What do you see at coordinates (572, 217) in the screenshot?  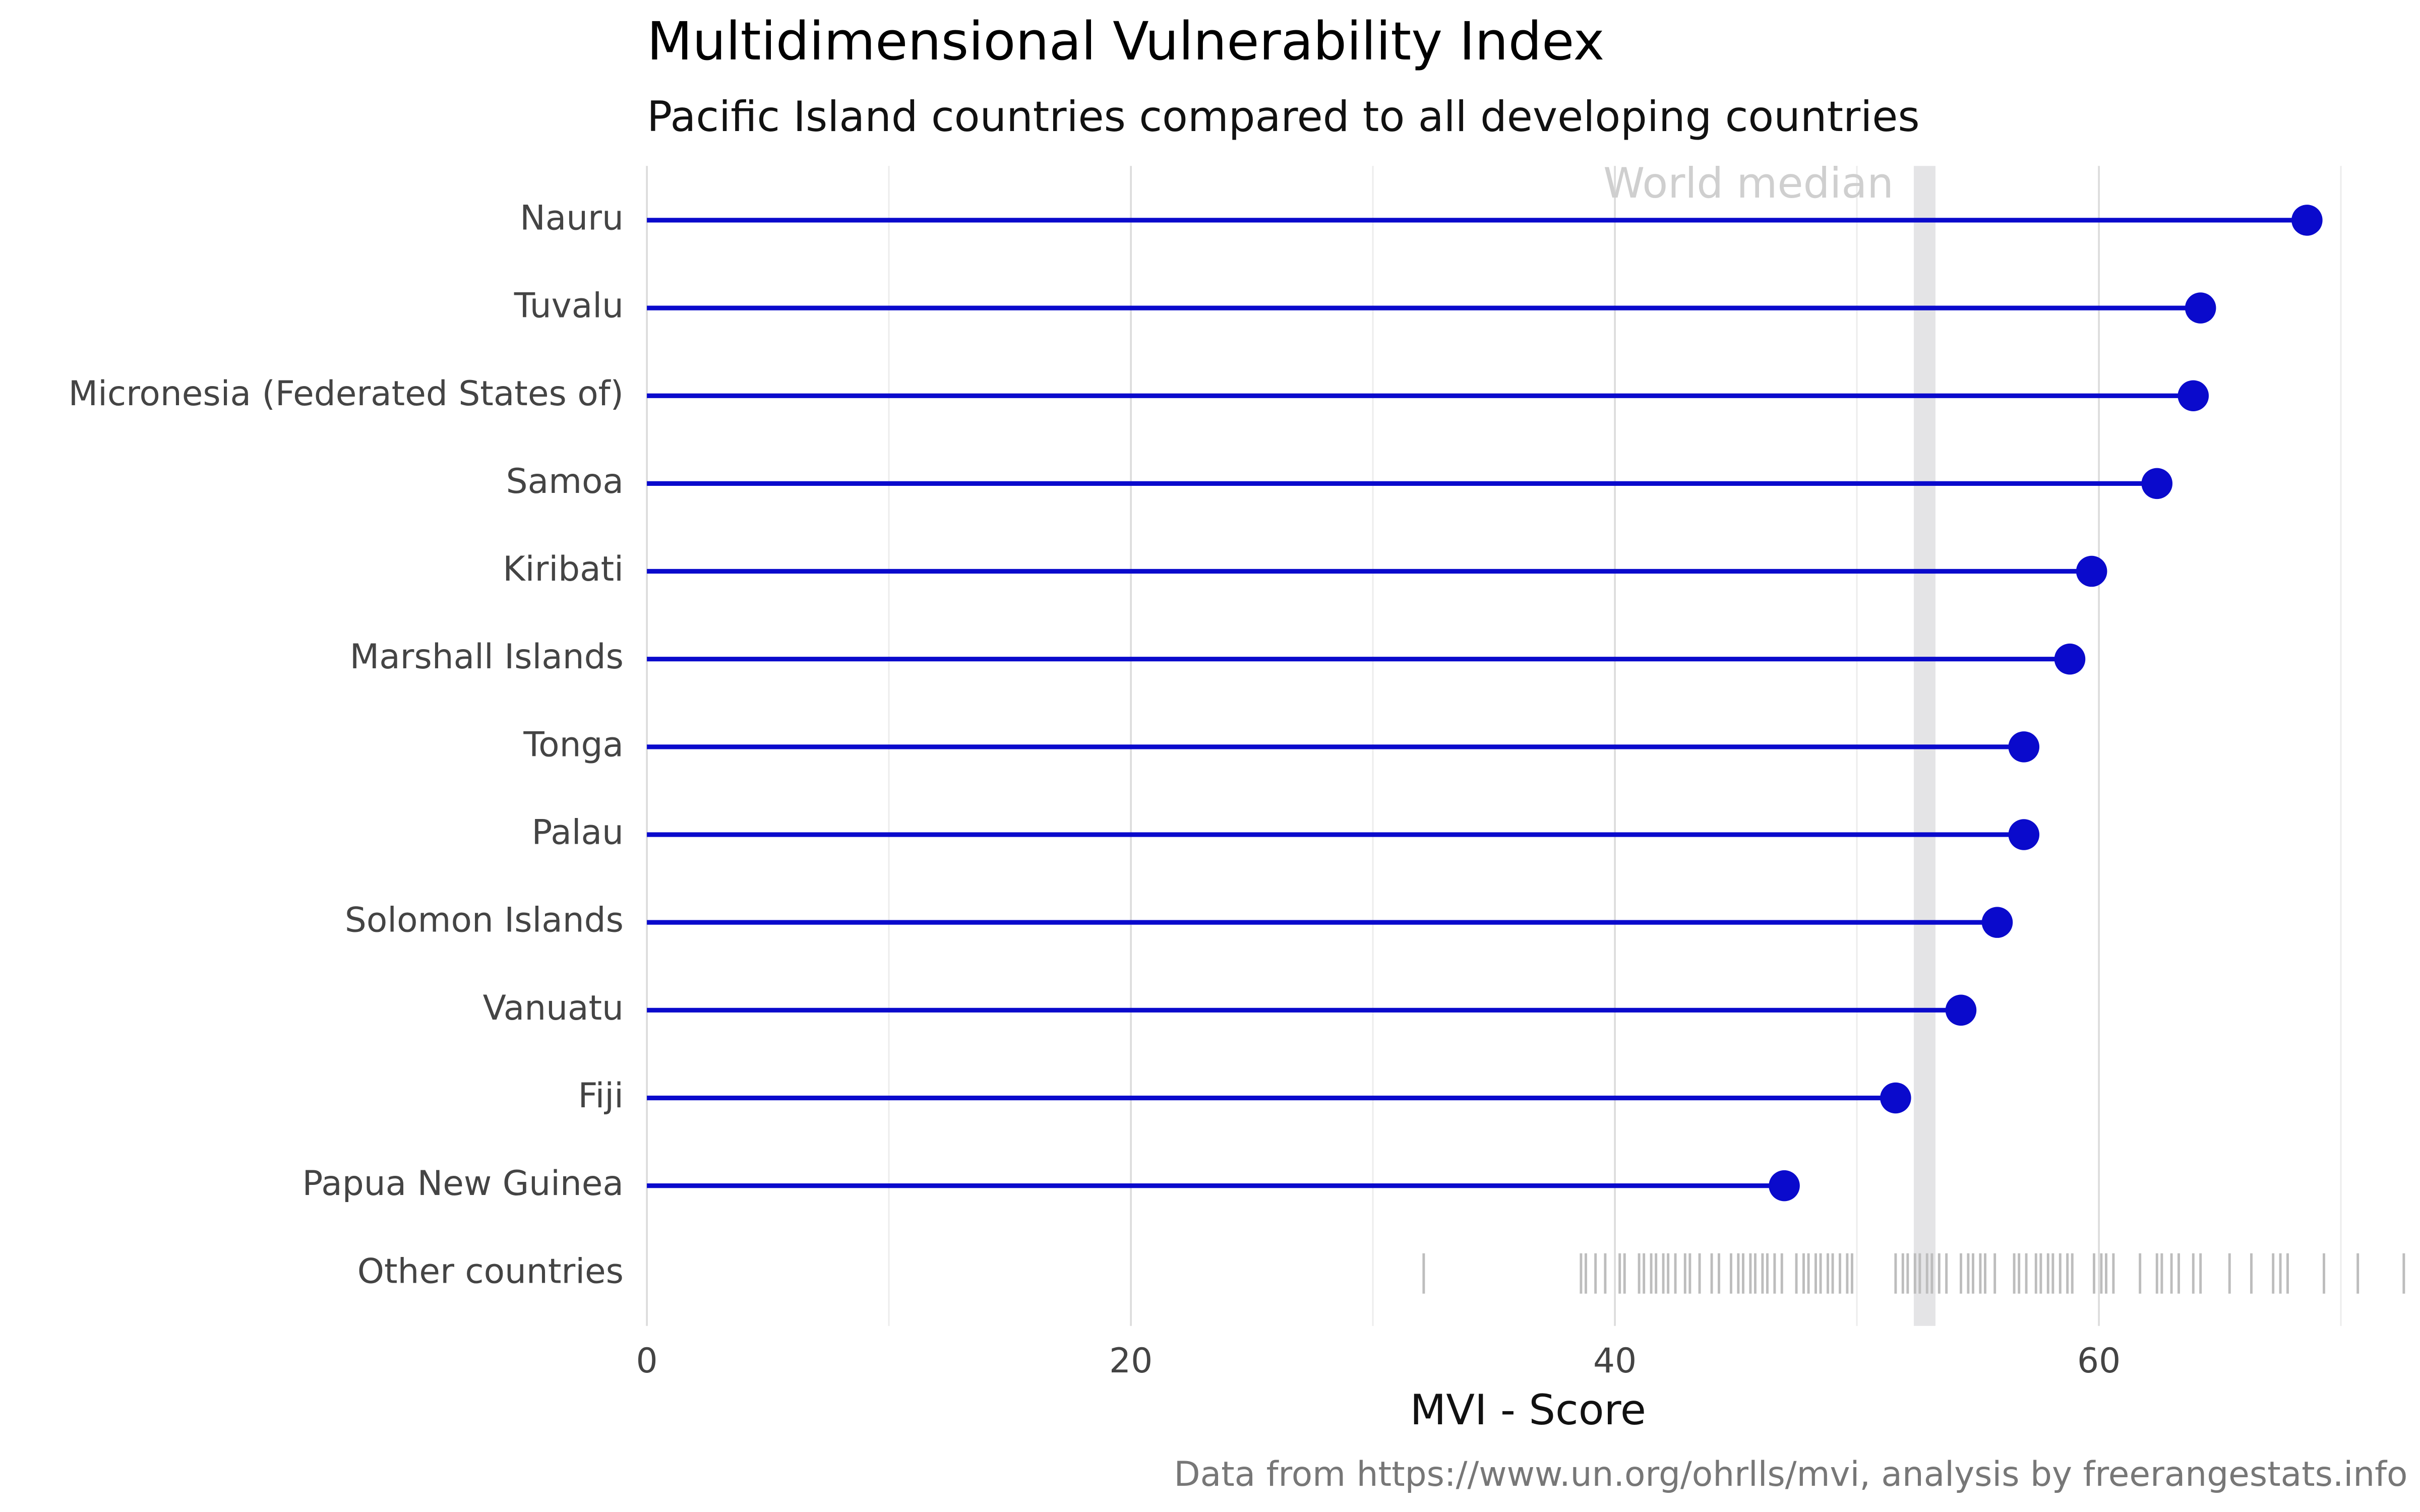 I see `y-tick-label: Nauru` at bounding box center [572, 217].